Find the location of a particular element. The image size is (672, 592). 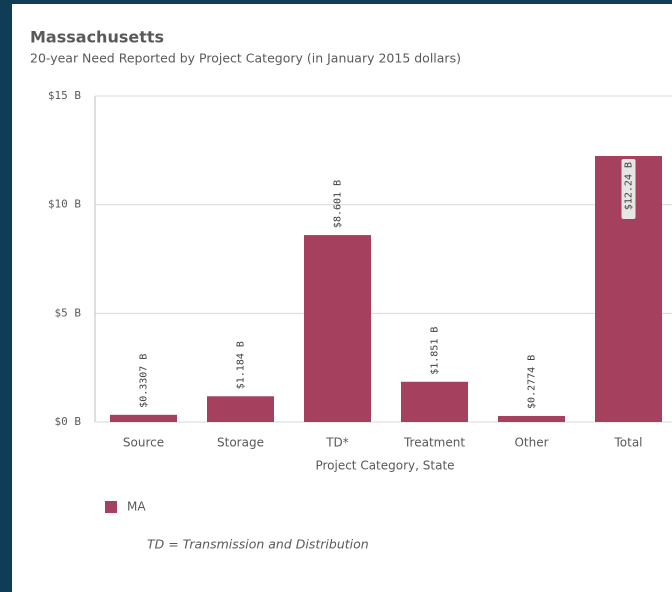

x-tick-label: Treatment is located at coordinates (434, 443).